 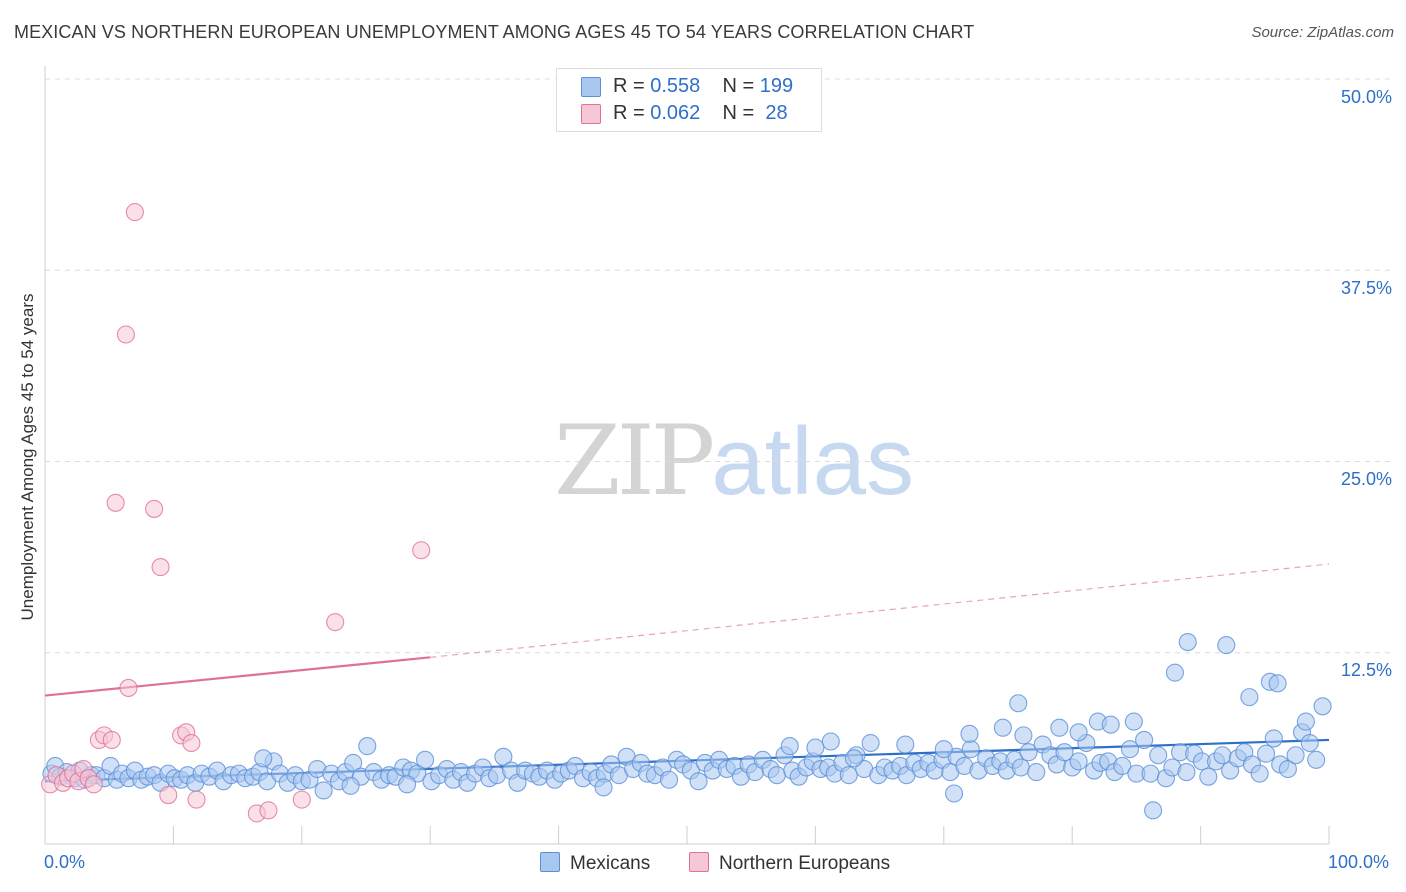 I want to click on legend-r-value: 0.062, so click(x=675, y=113).